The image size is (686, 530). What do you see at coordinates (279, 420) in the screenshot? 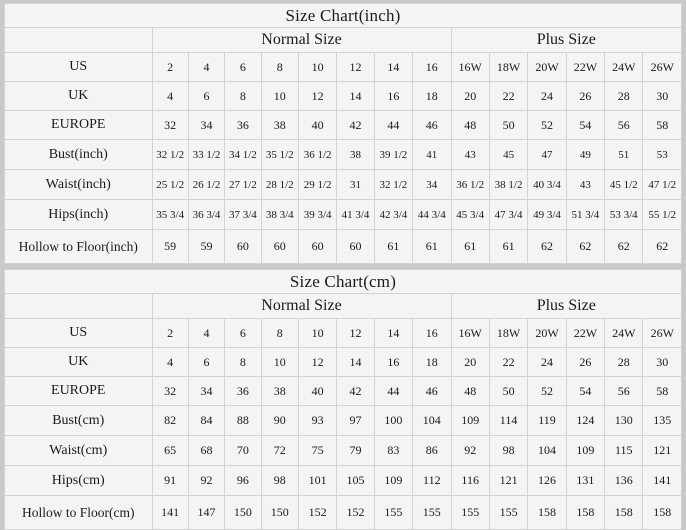
I see `cell: 90` at bounding box center [279, 420].